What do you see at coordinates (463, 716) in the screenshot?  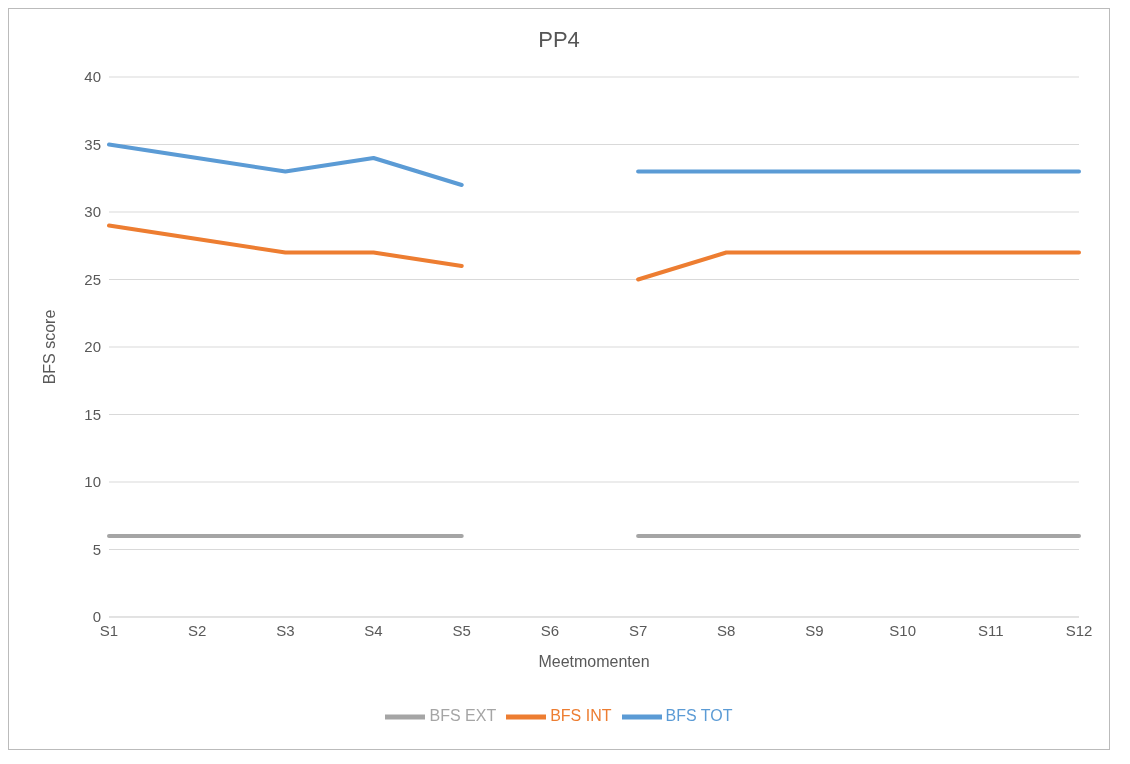 I see `legend-label: BFS EXT` at bounding box center [463, 716].